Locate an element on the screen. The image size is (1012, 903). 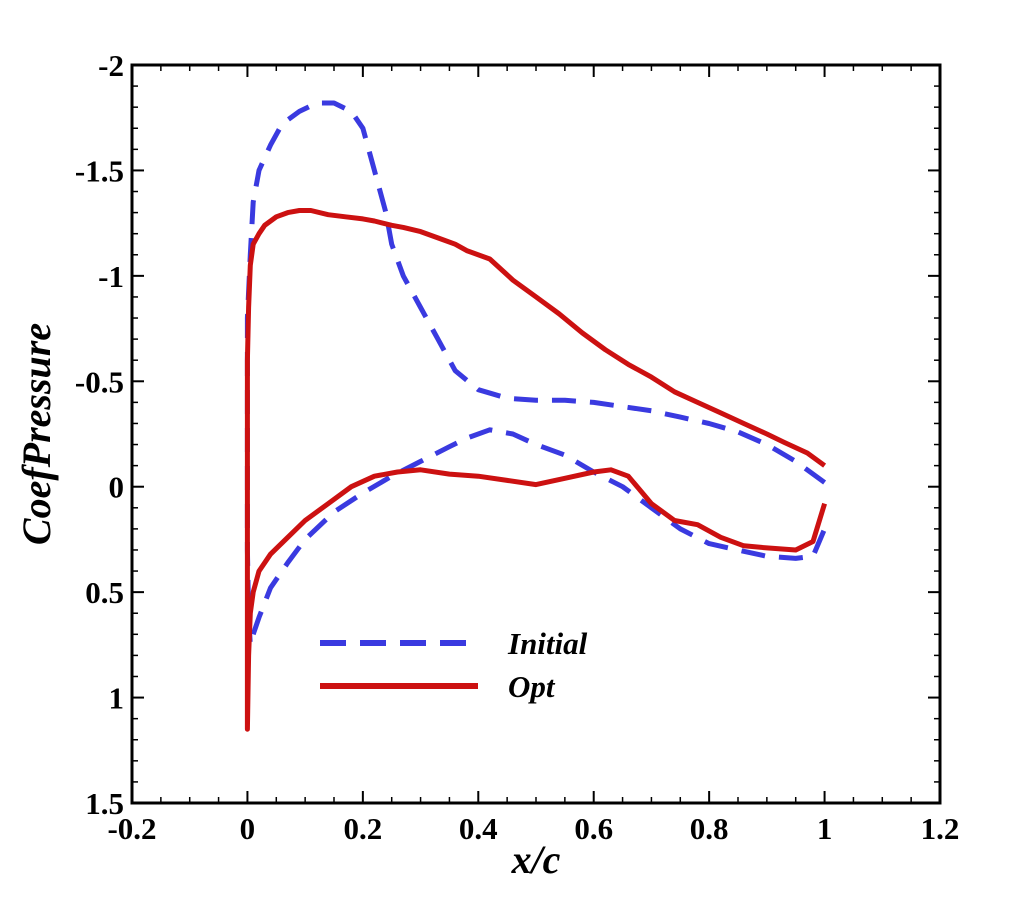
x-tick-label: 0.6 is located at coordinates (593, 828).